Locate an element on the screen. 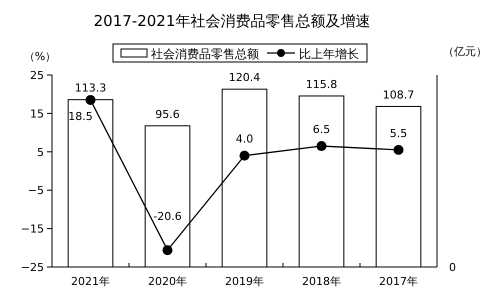 This screenshot has width=504, height=300. chart-title: 2017-2021年社会消费品零售总额及增速 is located at coordinates (232, 21).